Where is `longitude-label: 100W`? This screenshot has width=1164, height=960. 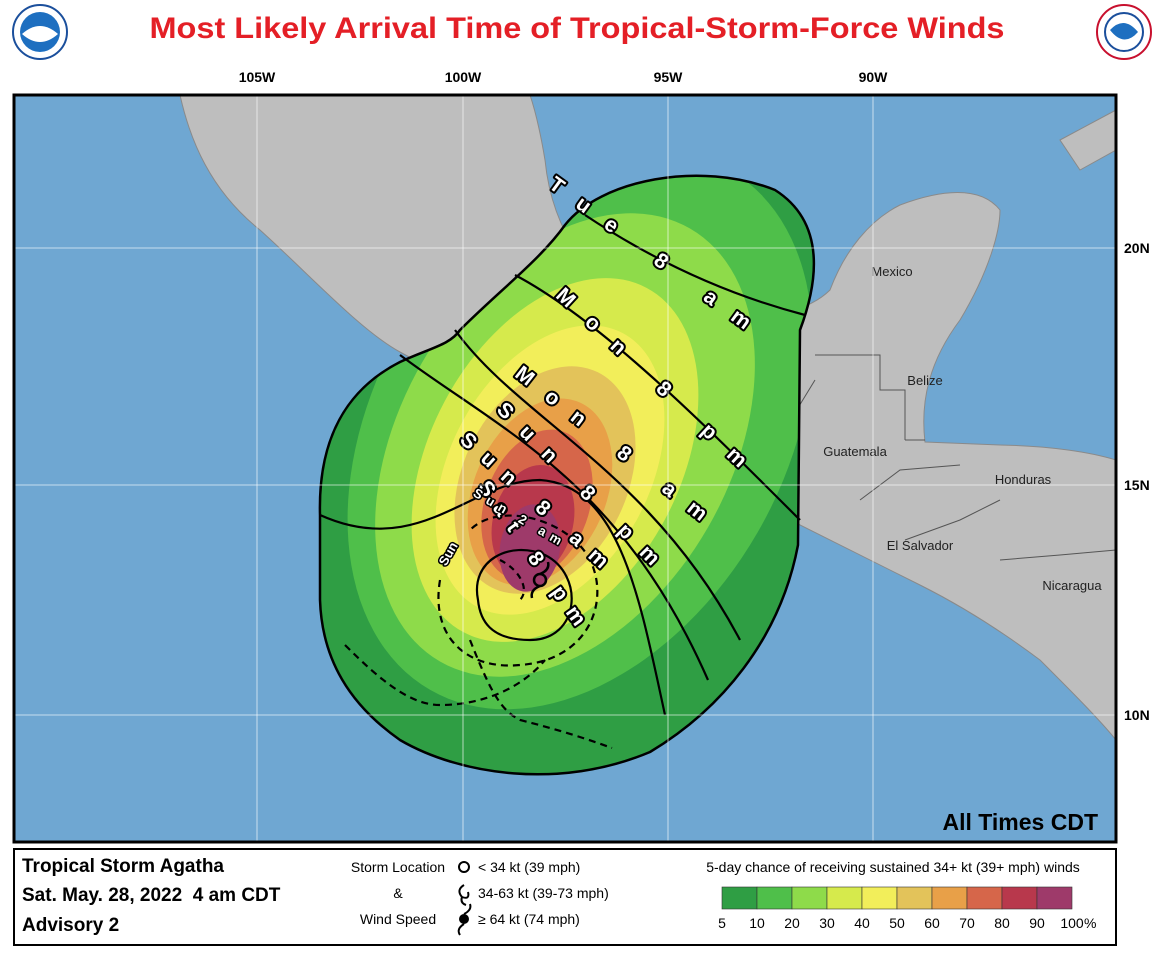 longitude-label: 100W is located at coordinates (463, 77).